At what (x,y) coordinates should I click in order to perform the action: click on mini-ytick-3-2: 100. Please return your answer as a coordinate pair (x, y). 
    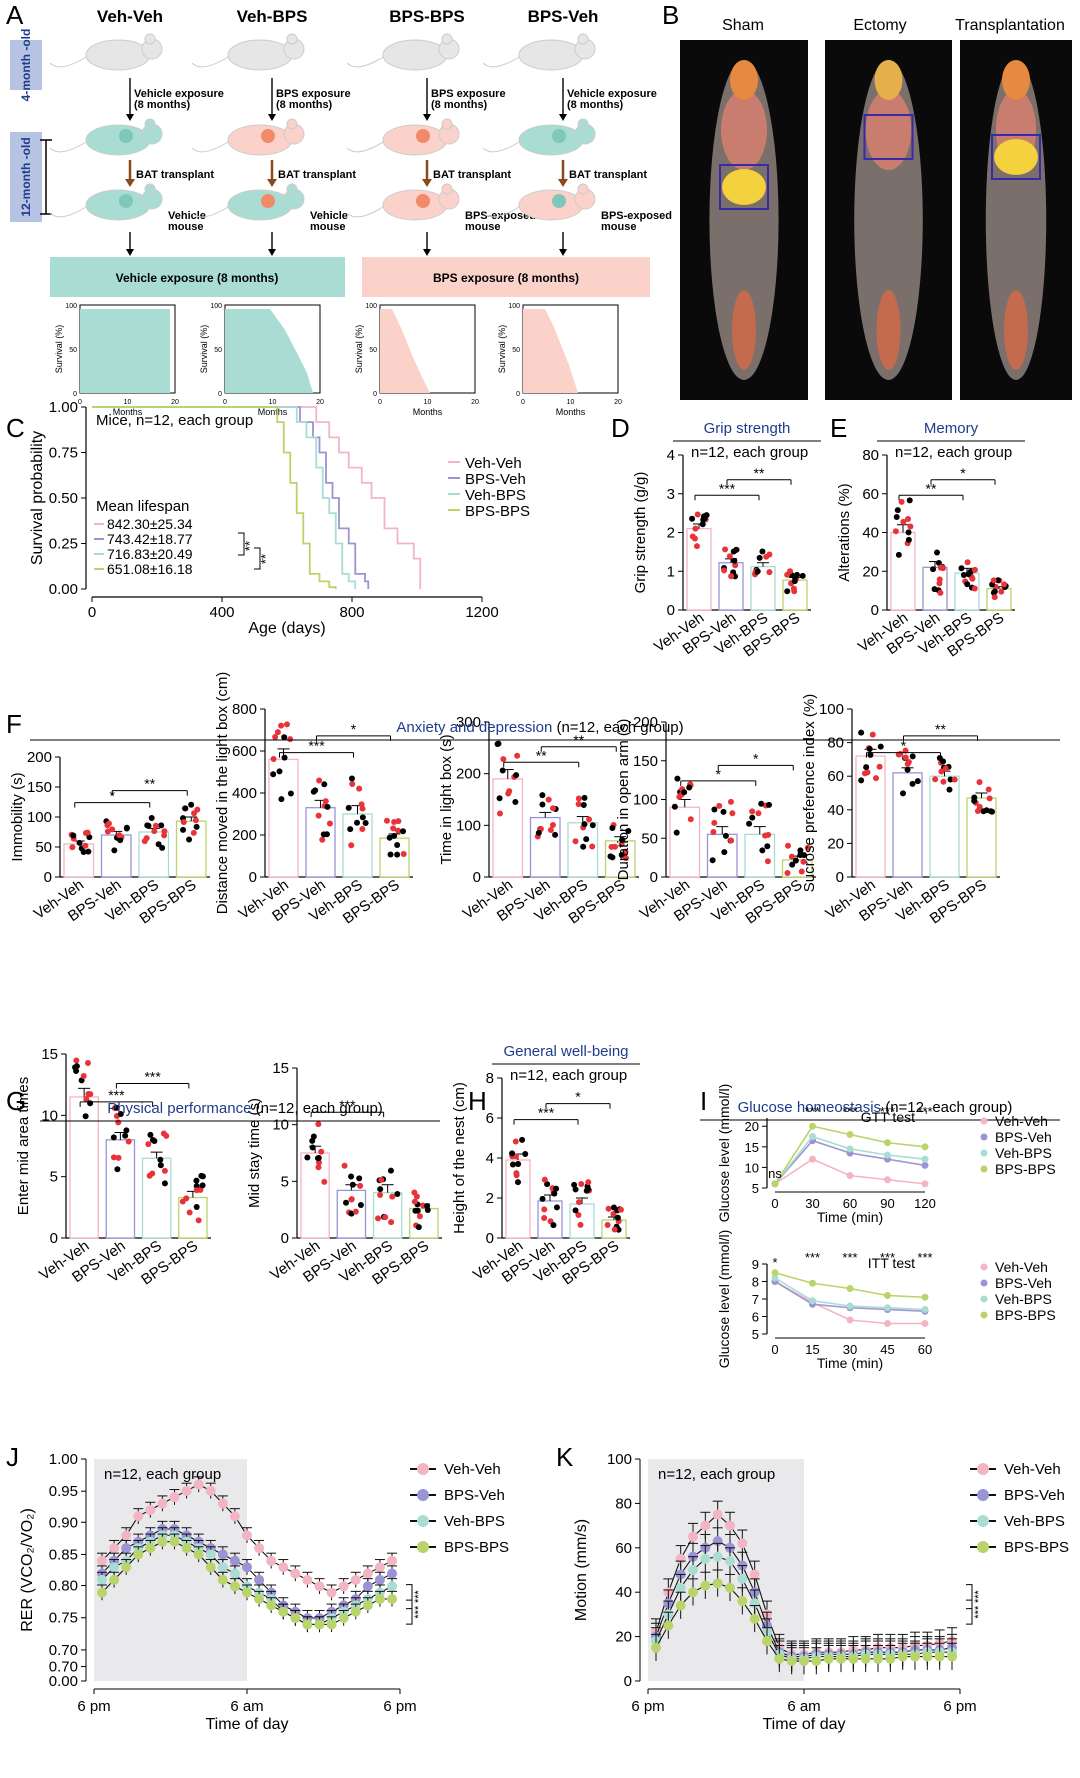
    Looking at the image, I should click on (514, 306).